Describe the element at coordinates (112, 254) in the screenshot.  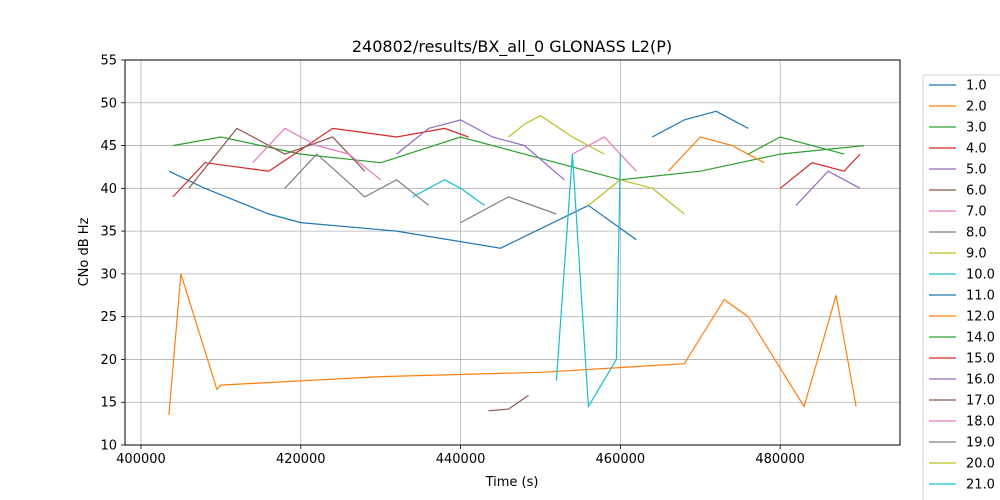
I see `y-axis: 10 15 20 25 30 35 40 45 50 55` at that location.